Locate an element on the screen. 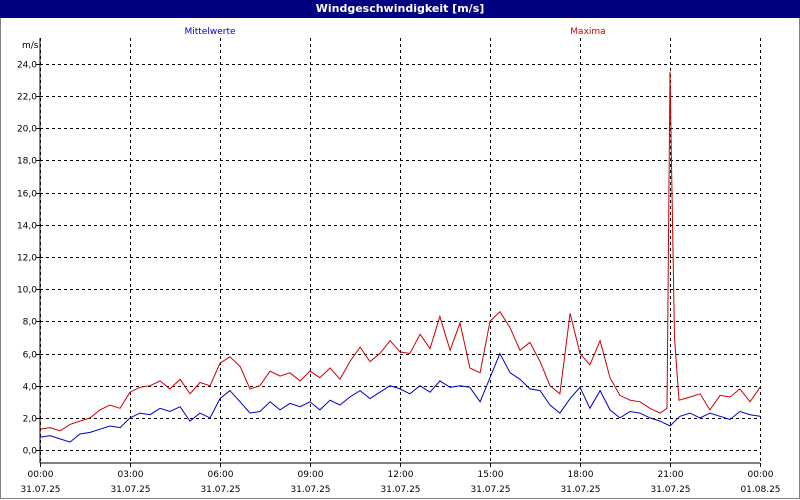 The width and height of the screenshot is (800, 500). y-tick-label: 8,0 is located at coordinates (30, 323).